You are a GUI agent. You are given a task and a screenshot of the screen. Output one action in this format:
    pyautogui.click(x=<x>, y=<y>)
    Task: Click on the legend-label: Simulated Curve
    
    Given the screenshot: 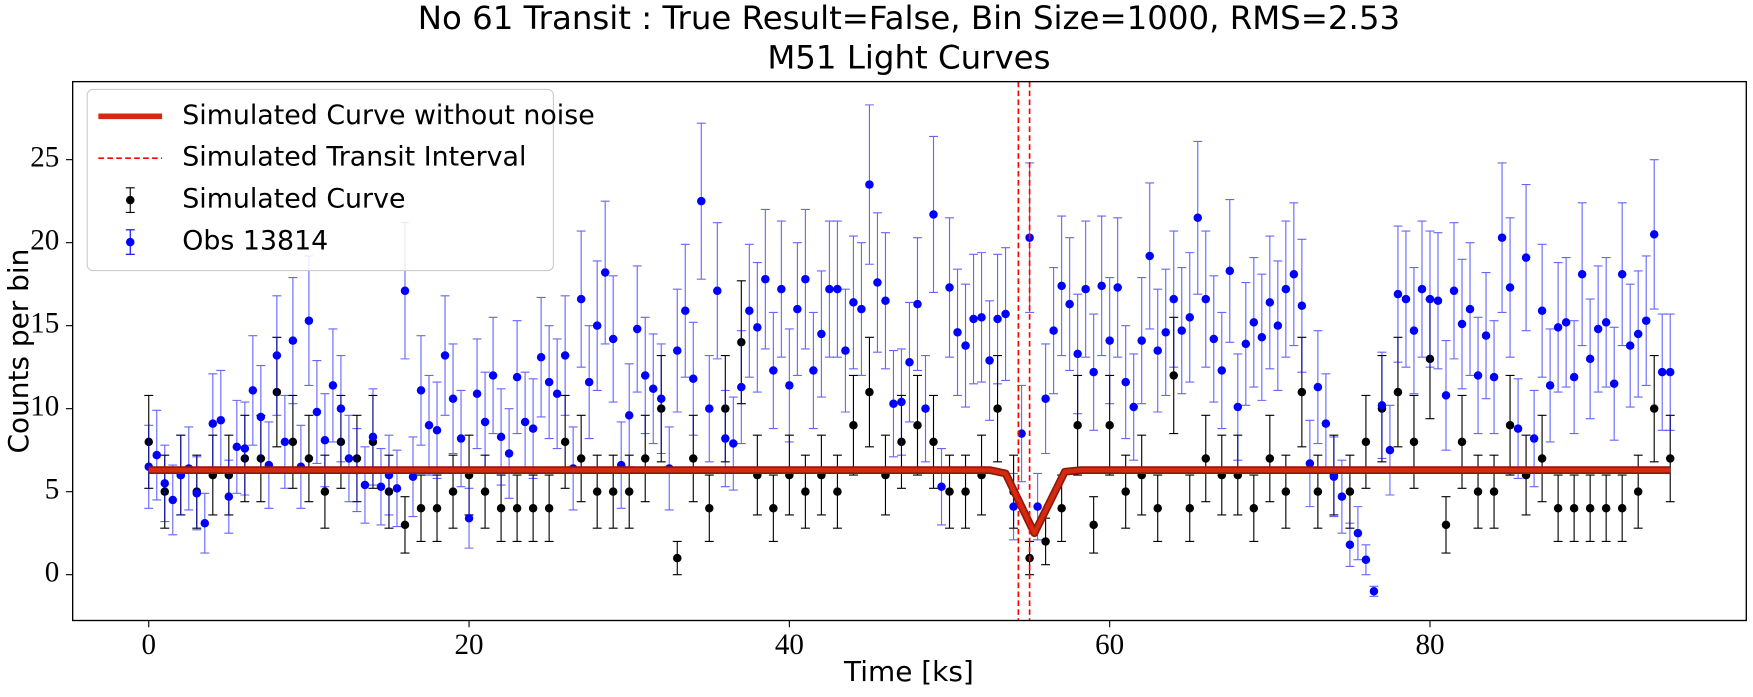 What is the action you would take?
    pyautogui.click(x=293, y=199)
    